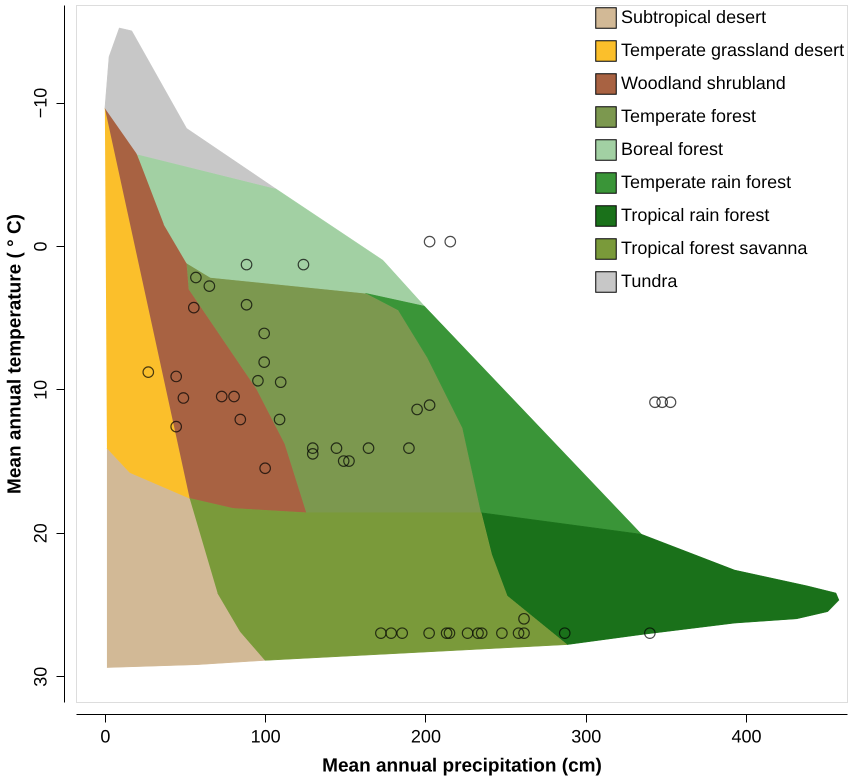 Image resolution: width=849 pixels, height=780 pixels. Describe the element at coordinates (688, 116) in the screenshot. I see `legend-label: Temperate forest` at that location.